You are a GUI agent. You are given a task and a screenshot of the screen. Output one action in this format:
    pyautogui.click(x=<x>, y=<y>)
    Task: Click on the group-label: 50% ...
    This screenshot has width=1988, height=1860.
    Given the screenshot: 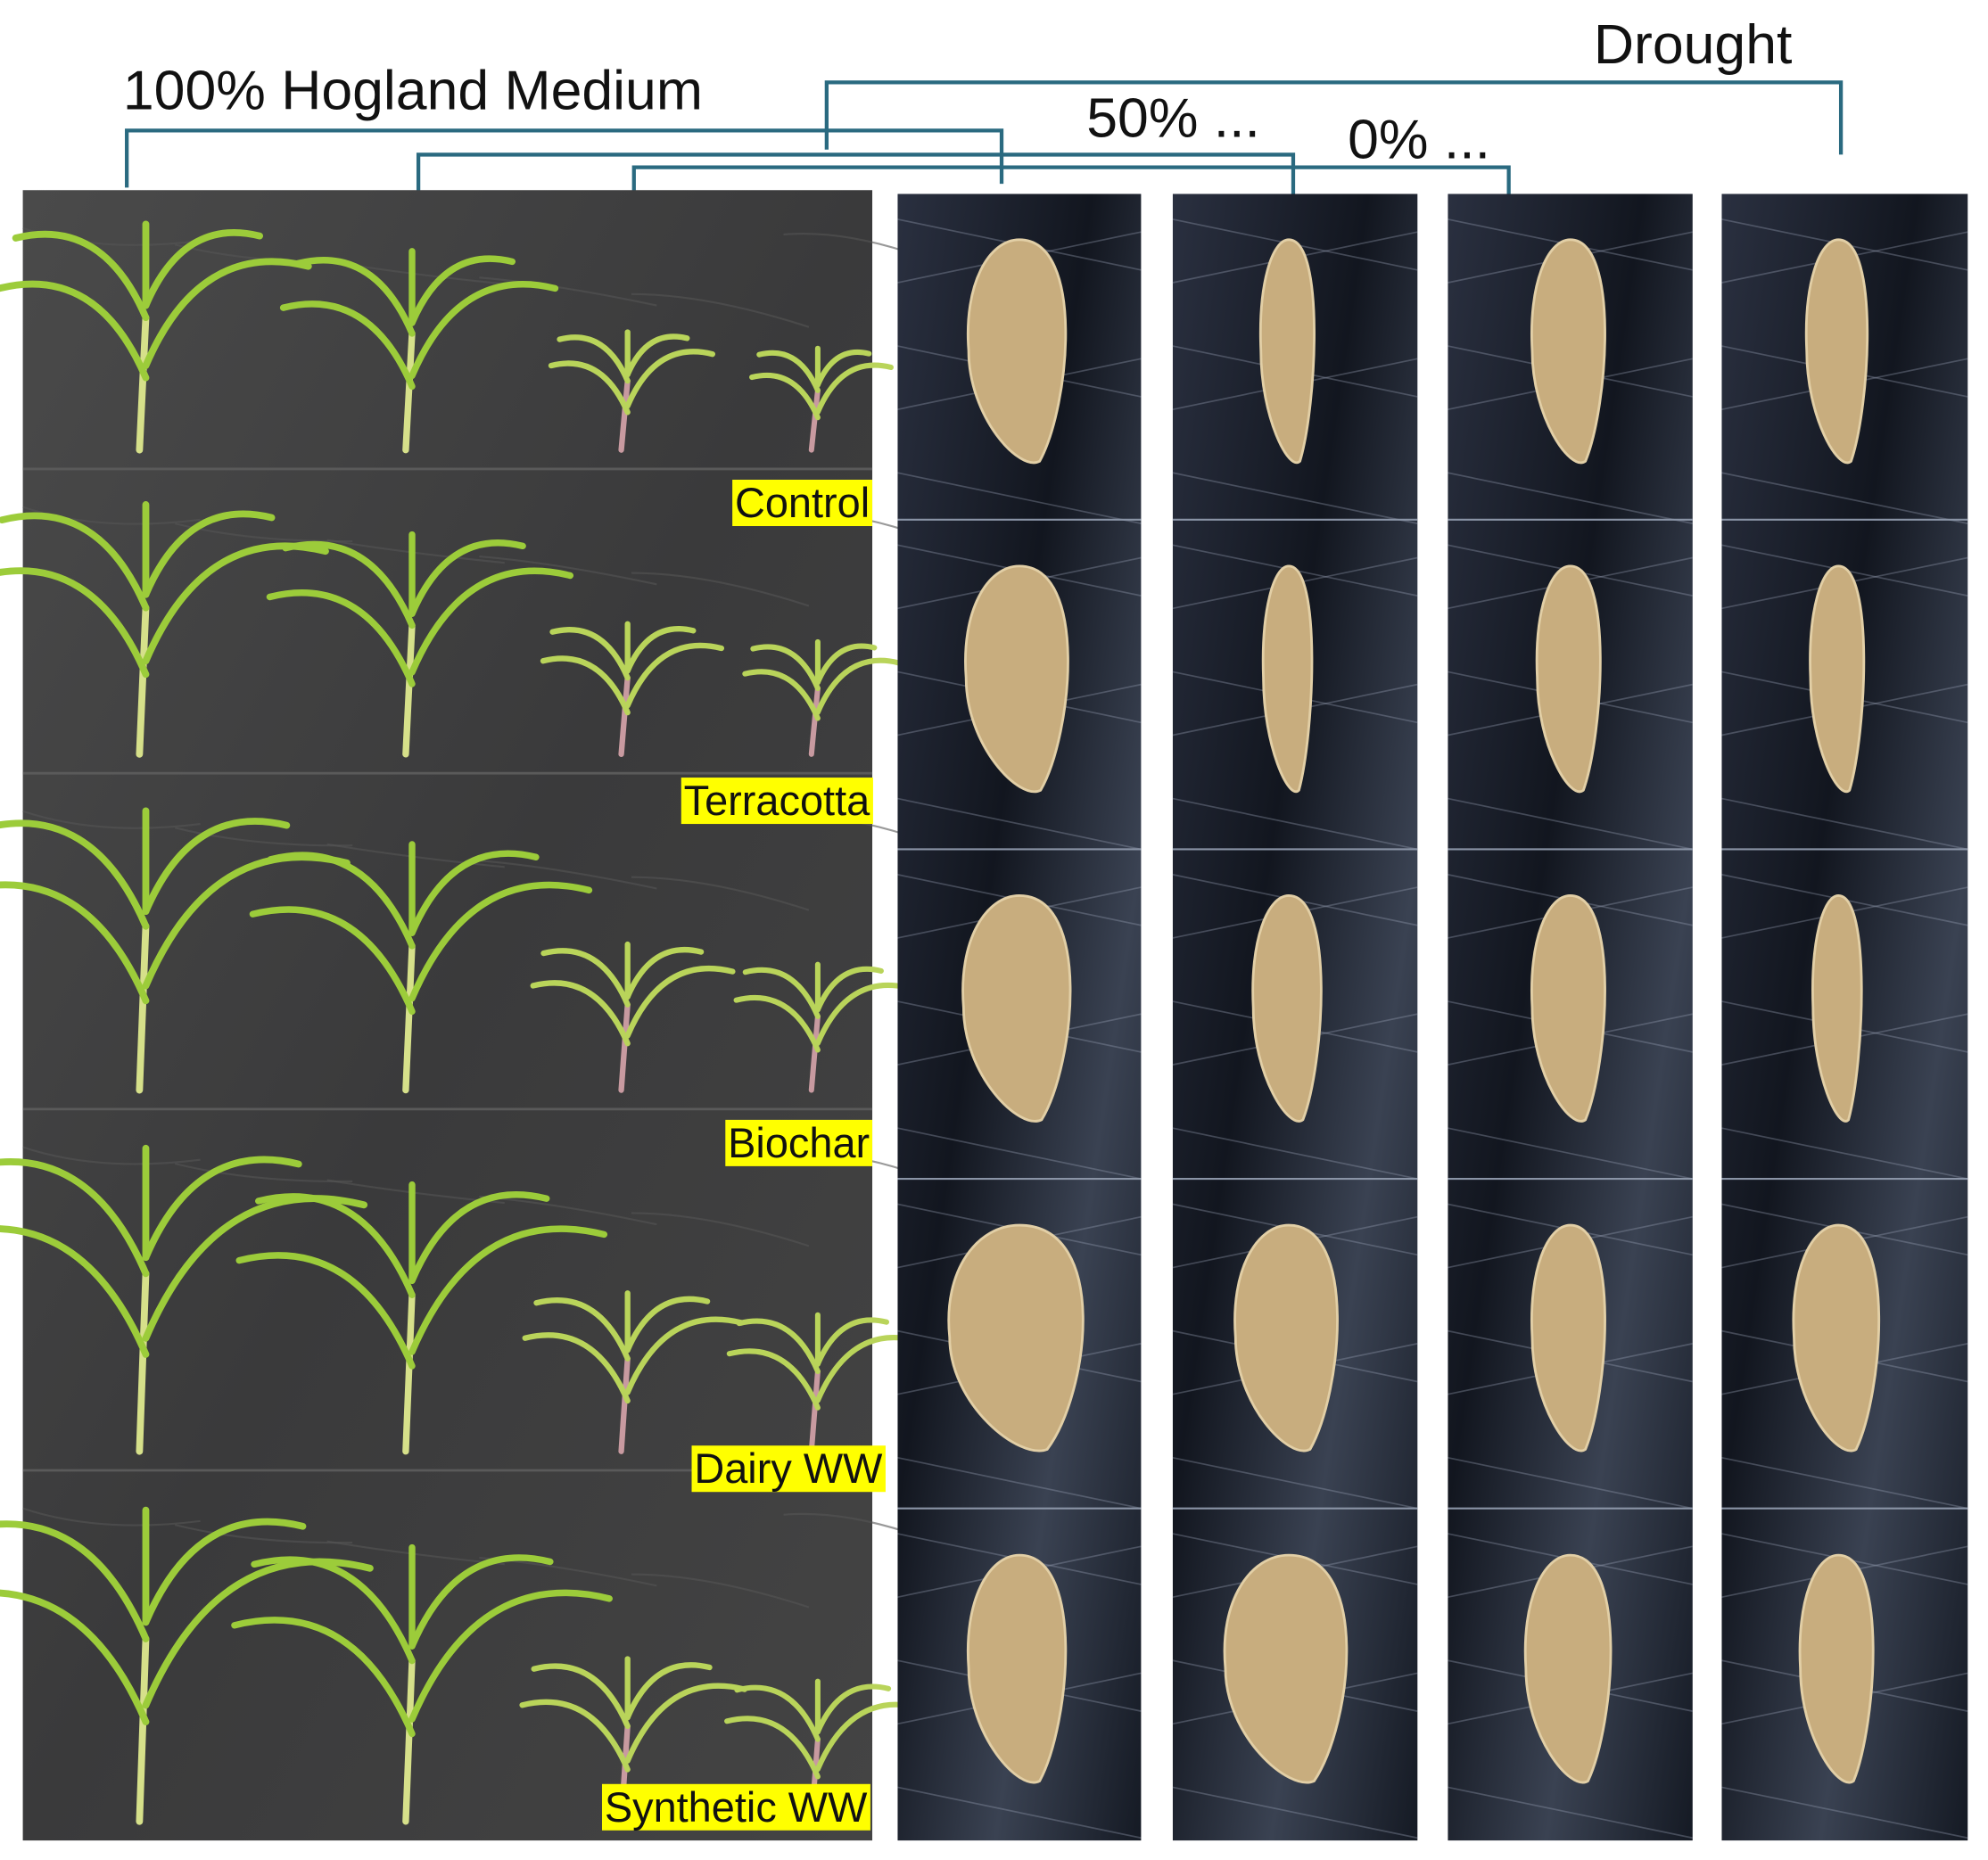 What is the action you would take?
    pyautogui.click(x=1173, y=119)
    